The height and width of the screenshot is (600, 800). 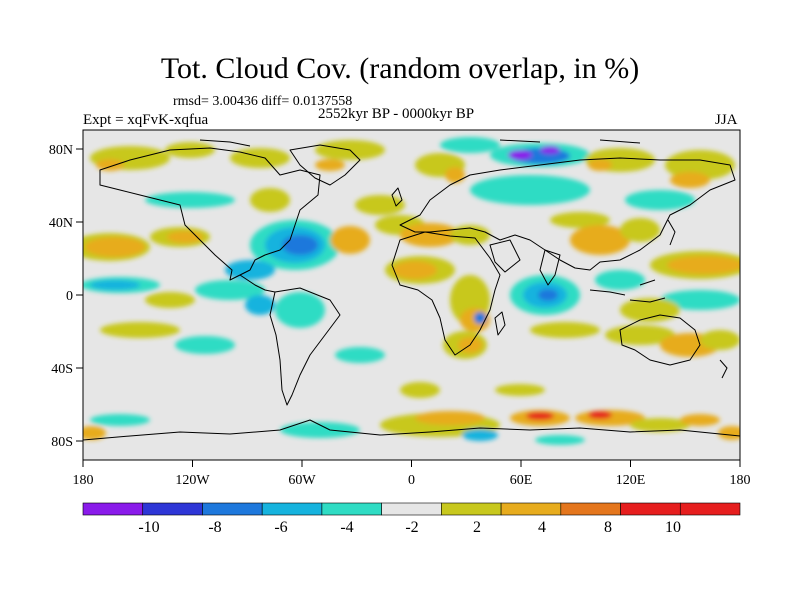 I want to click on lon-tick-labels: 180 120W 60W 0 60E 120E 180, so click(x=412, y=480).